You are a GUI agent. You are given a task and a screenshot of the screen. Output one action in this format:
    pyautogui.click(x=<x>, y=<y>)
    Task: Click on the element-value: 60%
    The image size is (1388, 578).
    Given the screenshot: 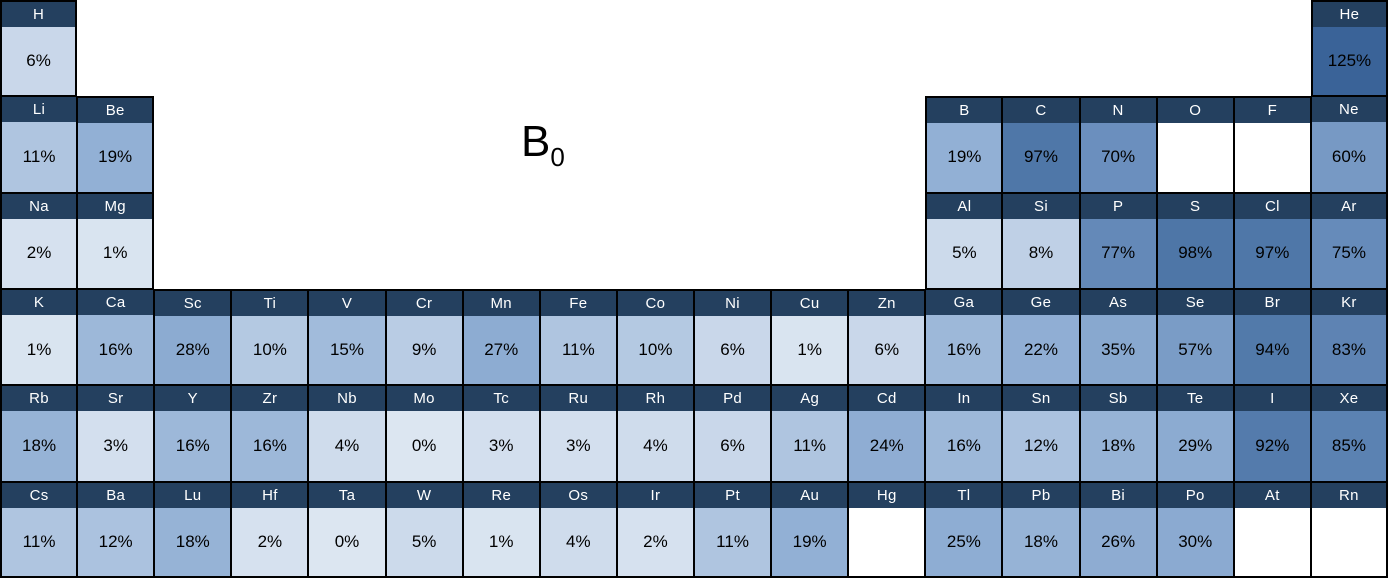 What is the action you would take?
    pyautogui.click(x=1348, y=157)
    